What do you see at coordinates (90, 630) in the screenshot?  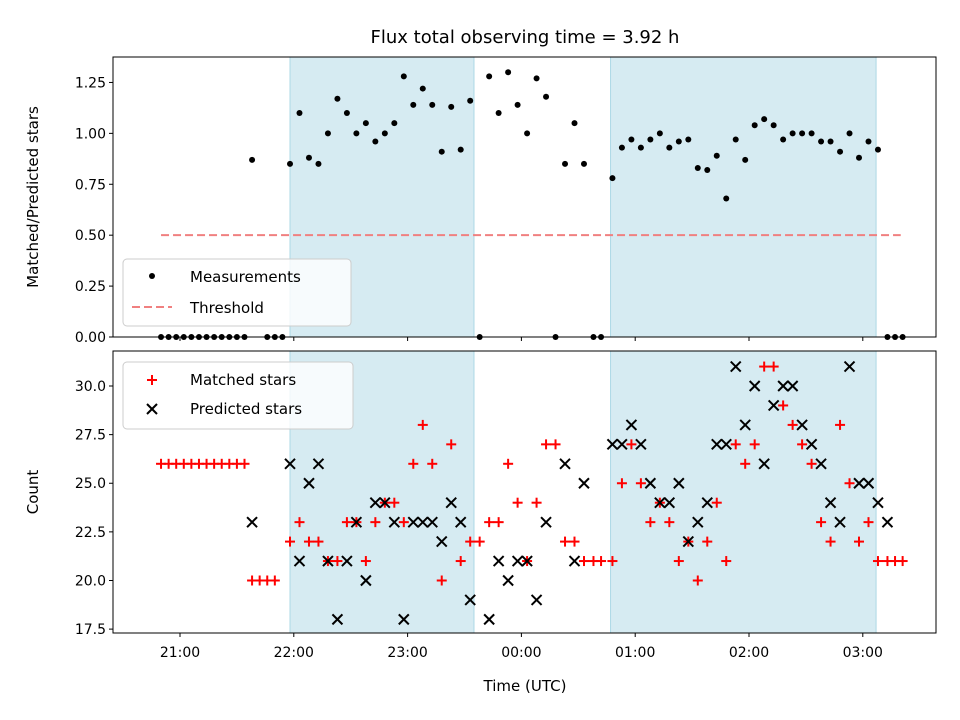 I see `y-tick-label: 17.5` at bounding box center [90, 630].